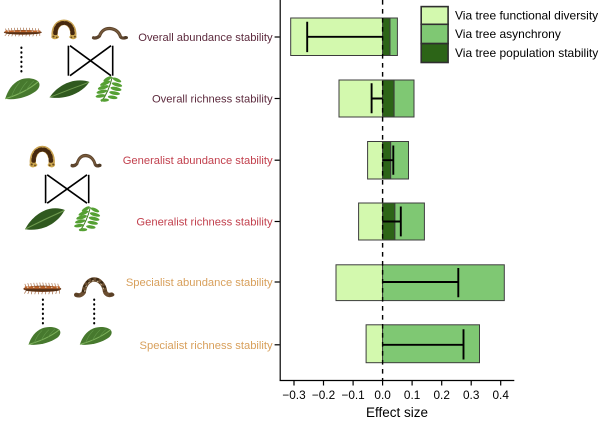  What do you see at coordinates (199, 283) in the screenshot?
I see `svg-text: Specialist abundance stability` at bounding box center [199, 283].